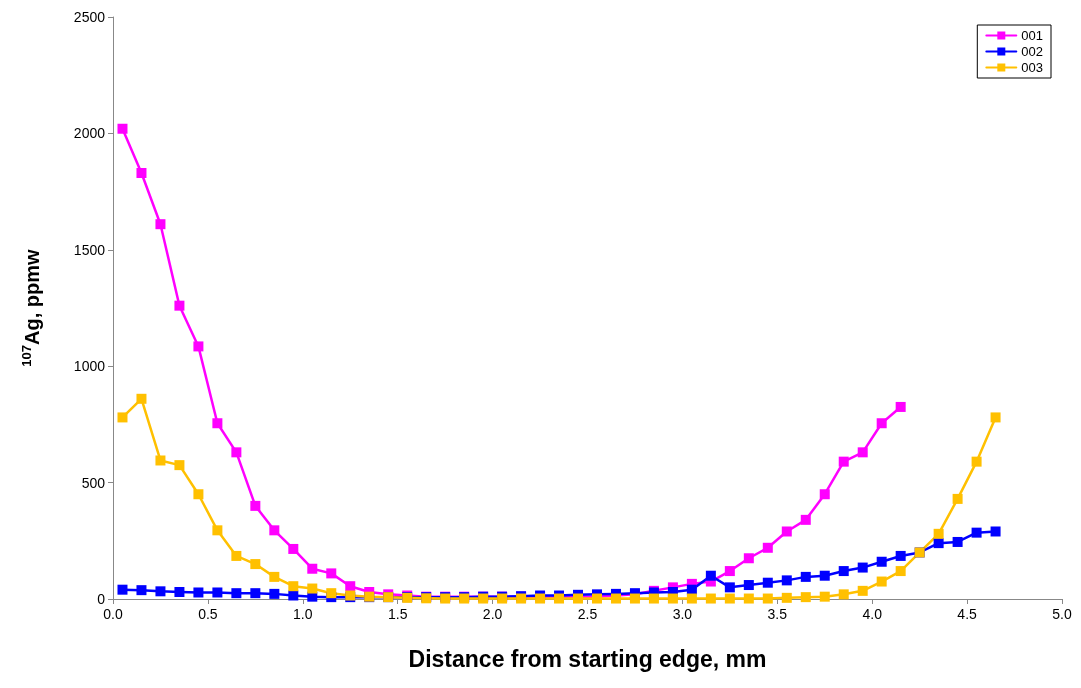  I want to click on x-tick-label: 3.5, so click(777, 614).